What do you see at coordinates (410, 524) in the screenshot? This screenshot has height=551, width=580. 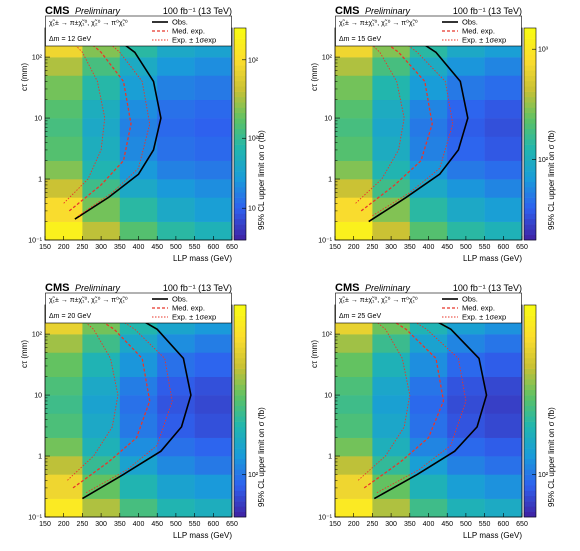 I see `x-tick-label: 350` at bounding box center [410, 524].